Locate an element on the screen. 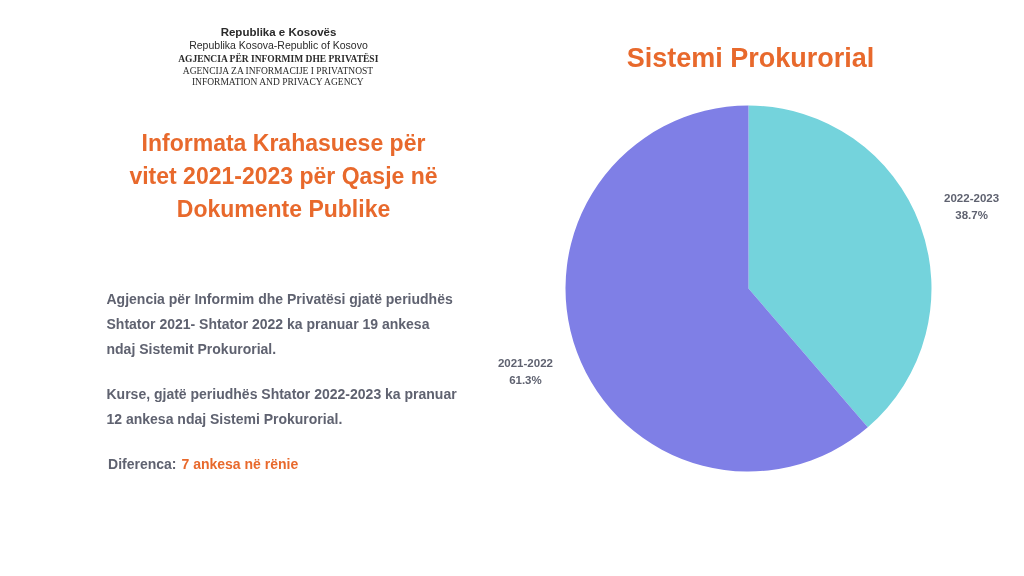  text: Informata Krahasuese për vitet 2021-2023 për Qasje në Dokumente Publike is located at coordinates (283, 175).